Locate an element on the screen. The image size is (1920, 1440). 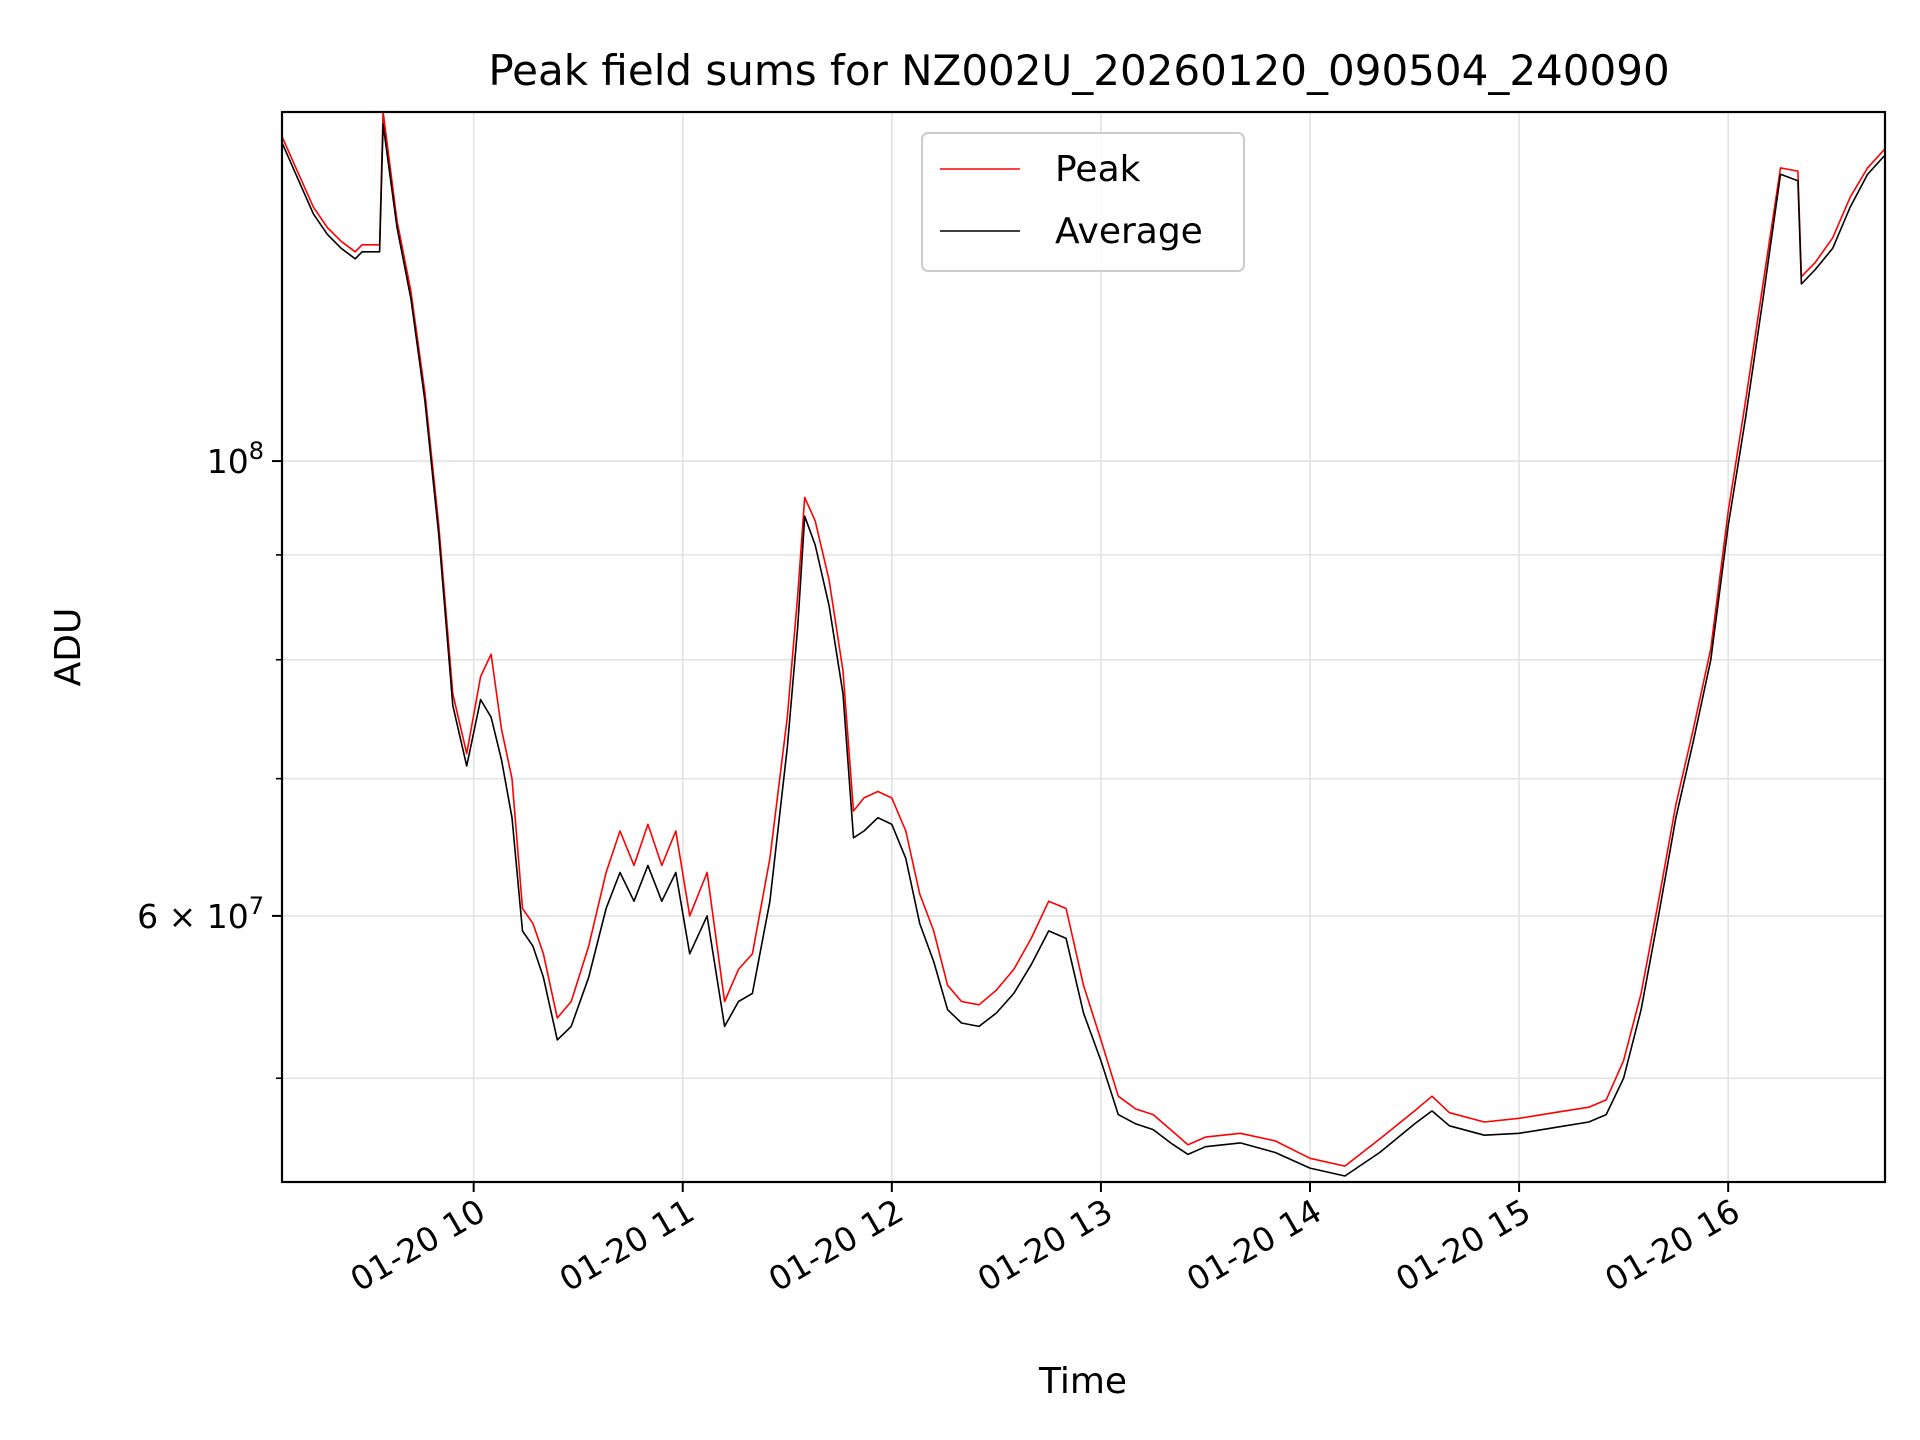
y-tick-label: 6 × 107 is located at coordinates (200, 914).